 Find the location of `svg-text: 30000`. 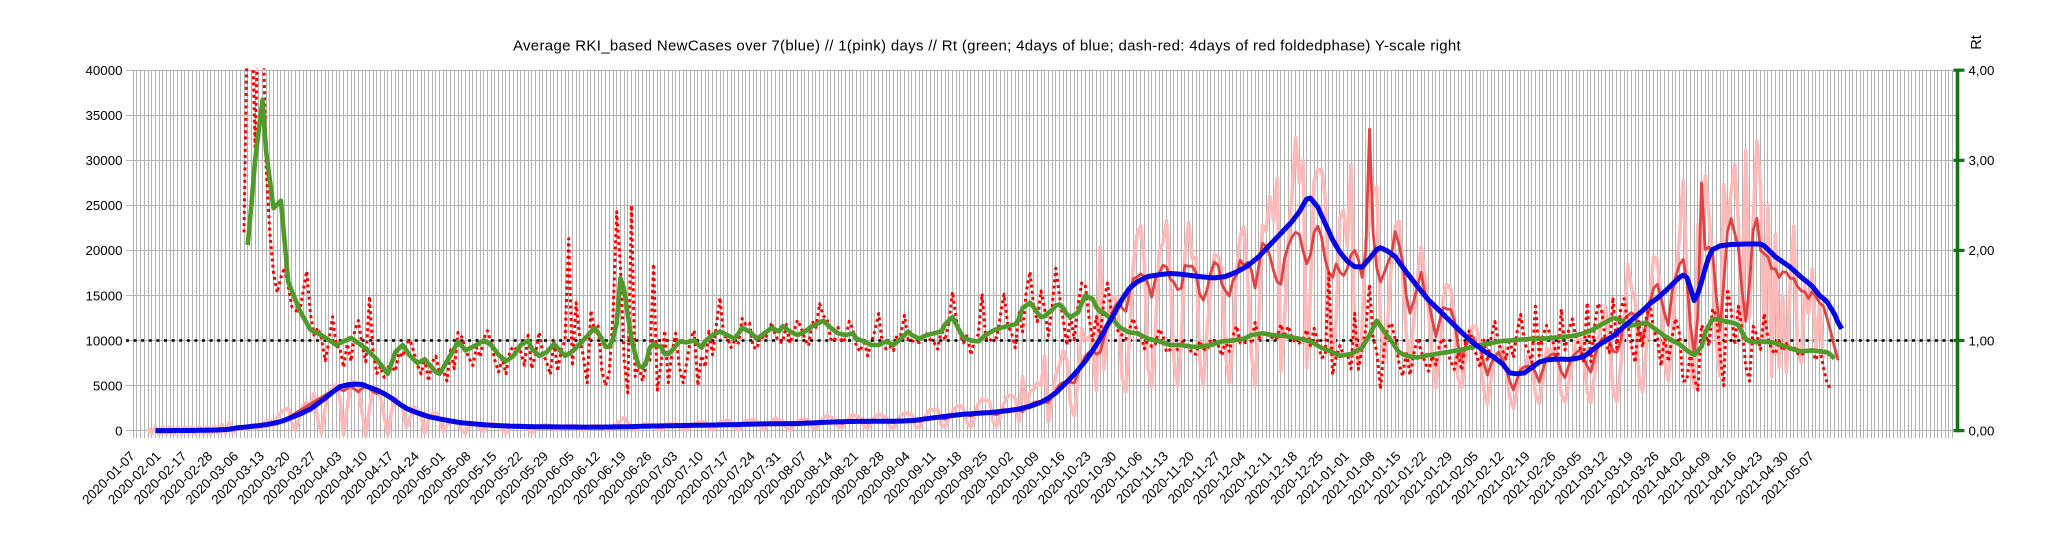

svg-text: 30000 is located at coordinates (104, 160).